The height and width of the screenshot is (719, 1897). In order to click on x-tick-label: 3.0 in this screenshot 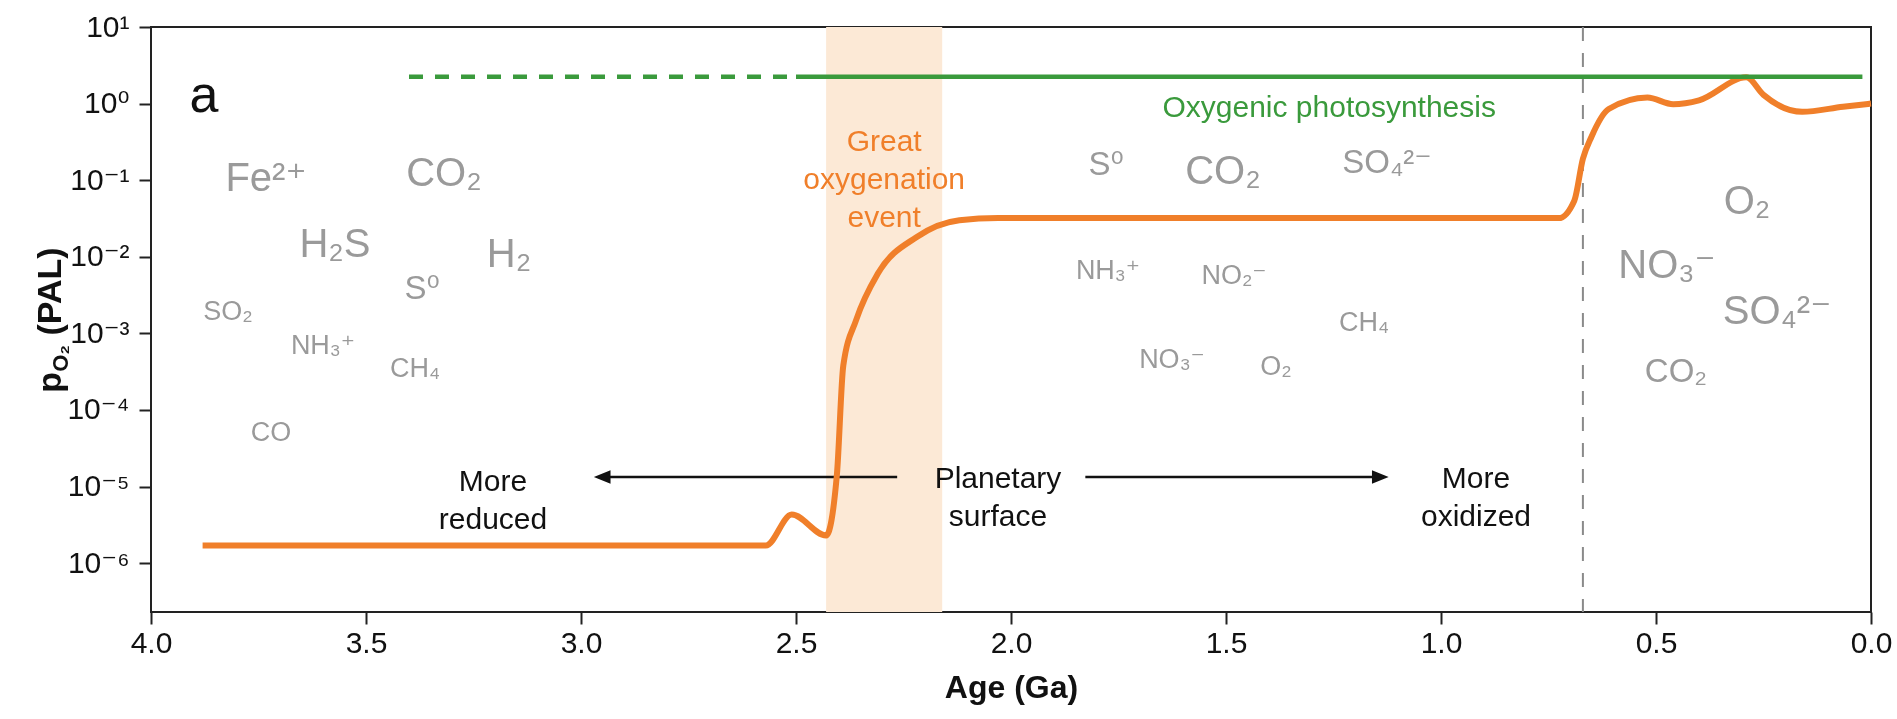, I will do `click(581, 642)`.